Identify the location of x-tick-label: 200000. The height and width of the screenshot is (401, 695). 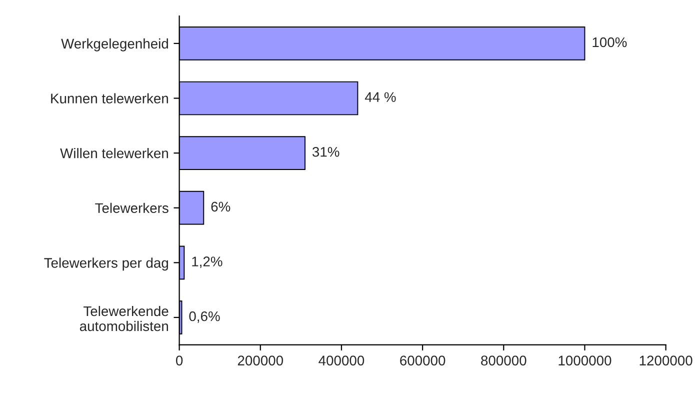
(261, 361).